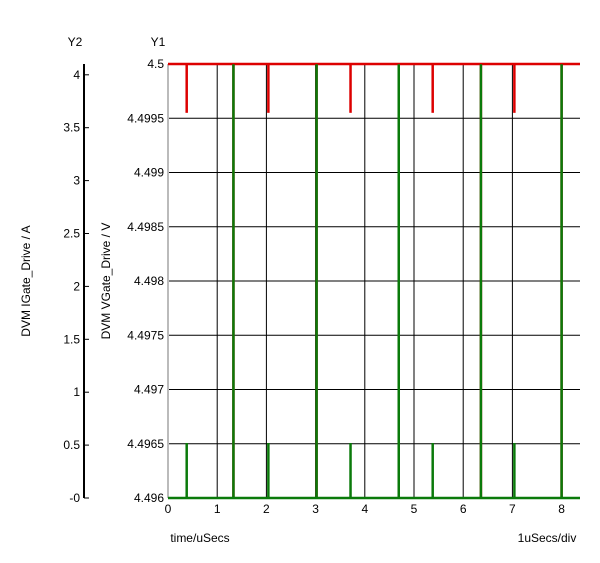  What do you see at coordinates (71, 445) in the screenshot?
I see `y2-tick-label: 0.5` at bounding box center [71, 445].